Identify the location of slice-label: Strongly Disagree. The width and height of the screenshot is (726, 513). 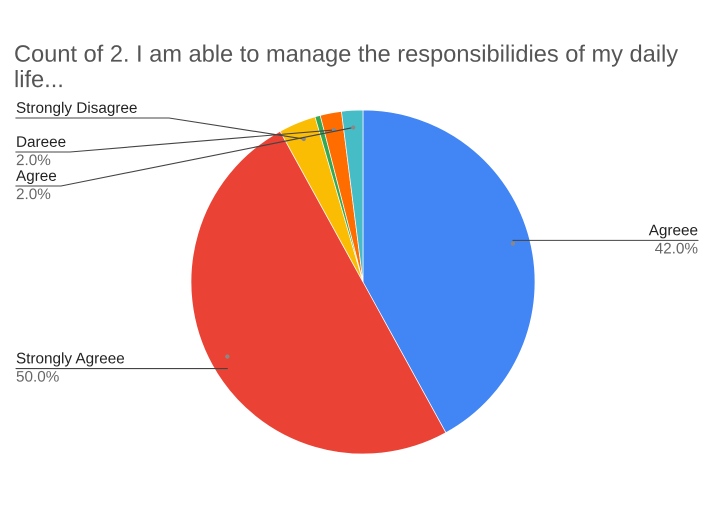
(76, 109).